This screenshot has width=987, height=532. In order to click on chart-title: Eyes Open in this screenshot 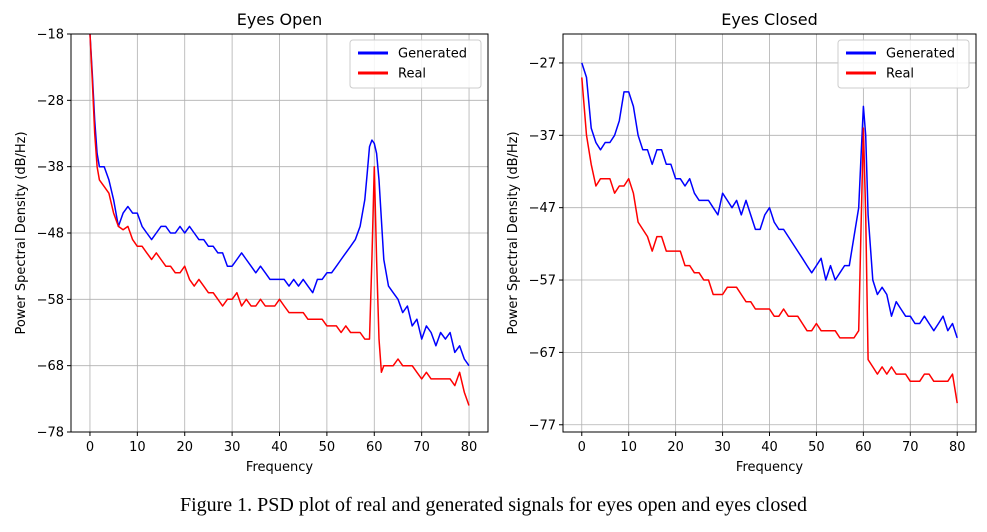, I will do `click(280, 19)`.